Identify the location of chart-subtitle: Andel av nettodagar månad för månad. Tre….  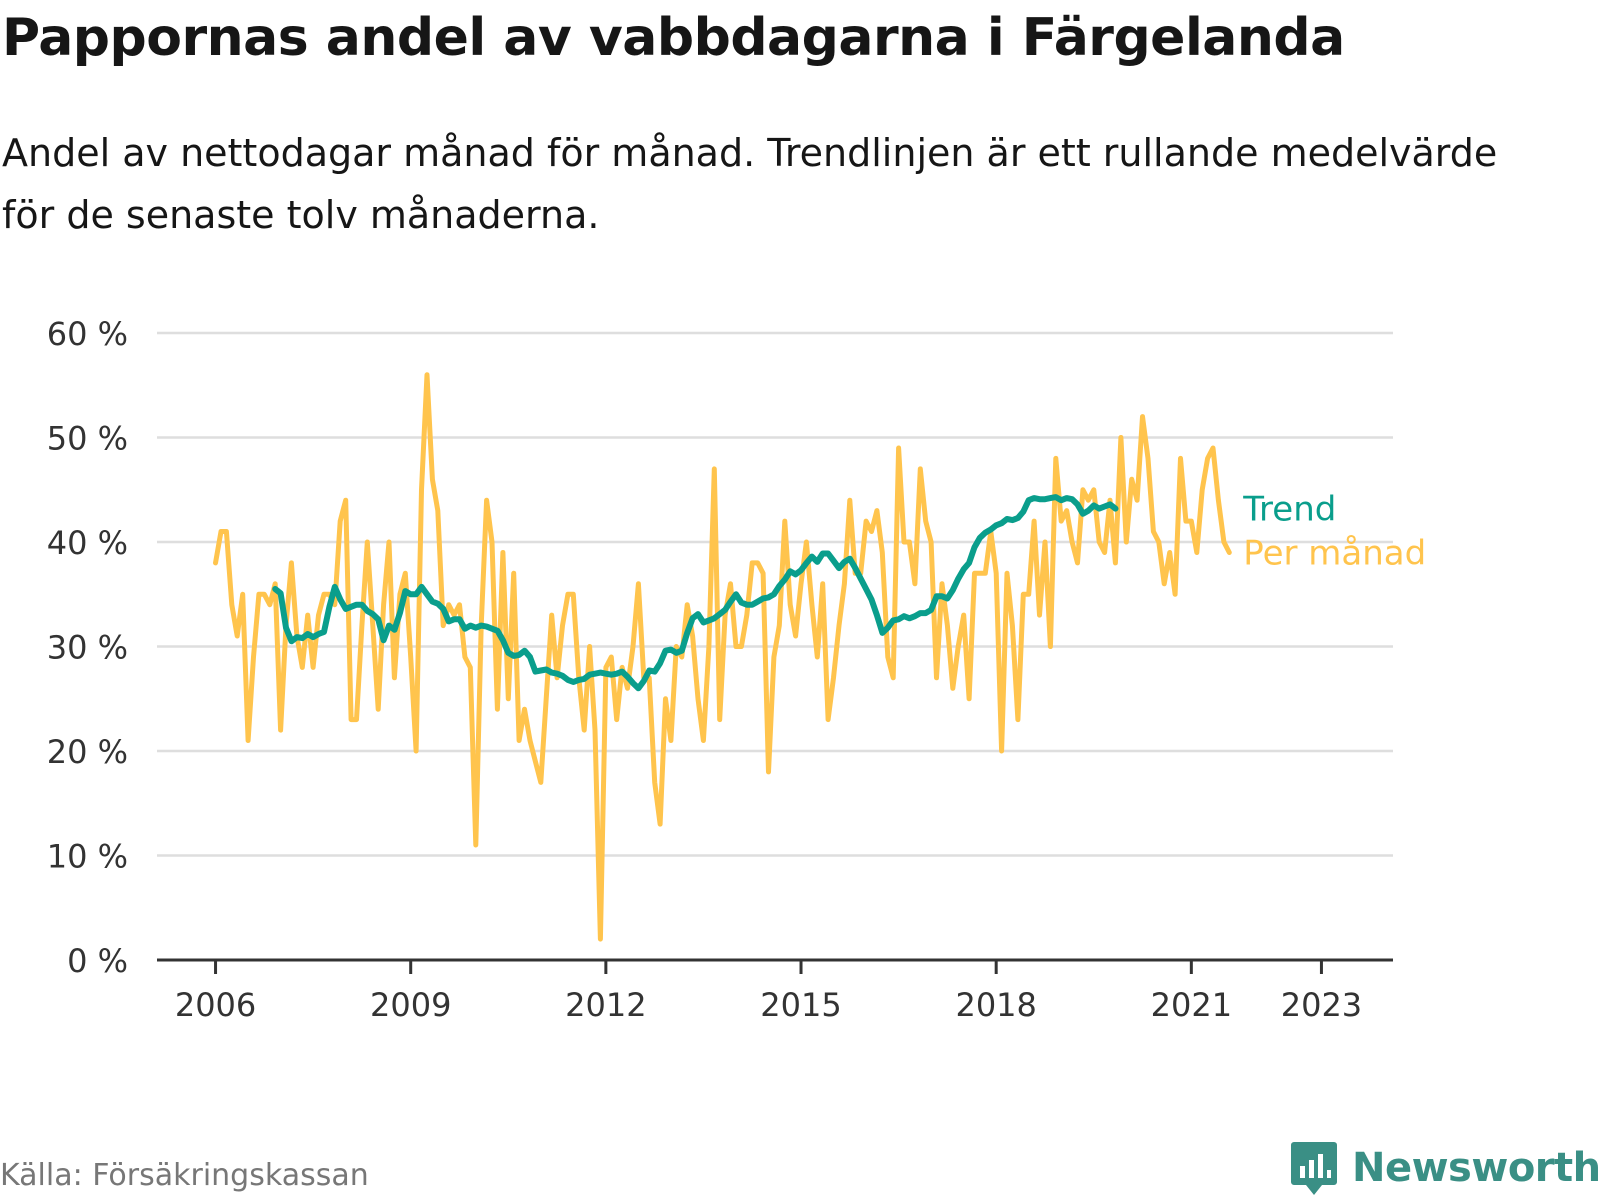
(750, 184).